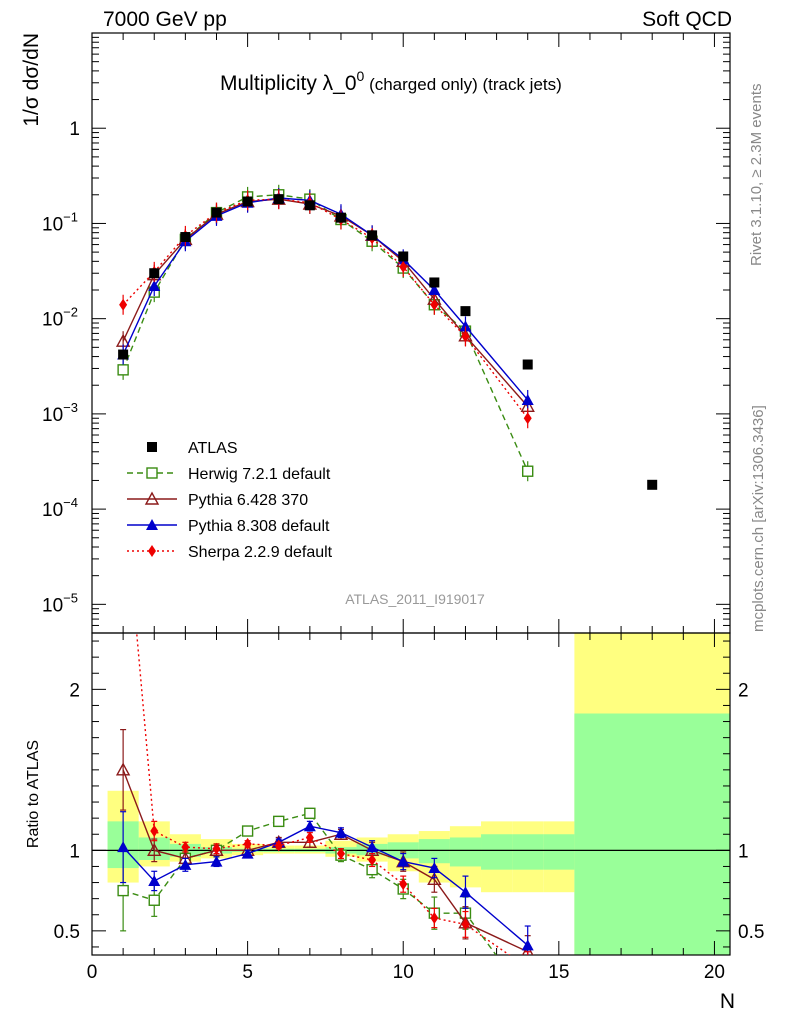  Describe the element at coordinates (743, 690) in the screenshot. I see `ratio-y-tick-label-right: 2` at that location.